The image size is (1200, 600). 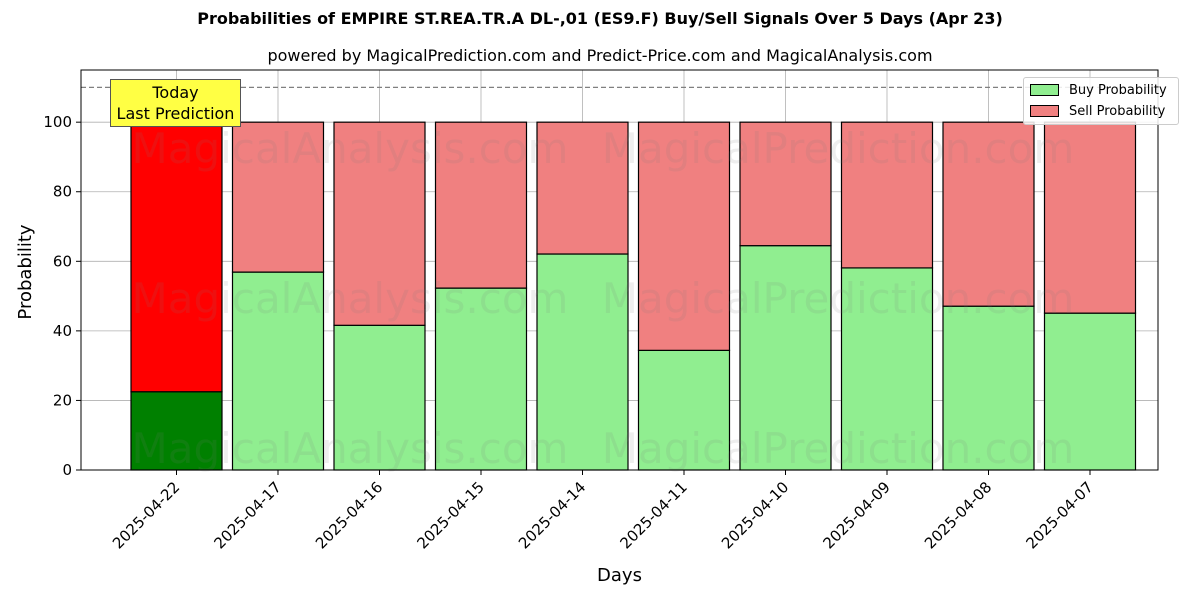 What do you see at coordinates (1101, 101) in the screenshot?
I see `legend: Buy Probability Sell Probability` at bounding box center [1101, 101].